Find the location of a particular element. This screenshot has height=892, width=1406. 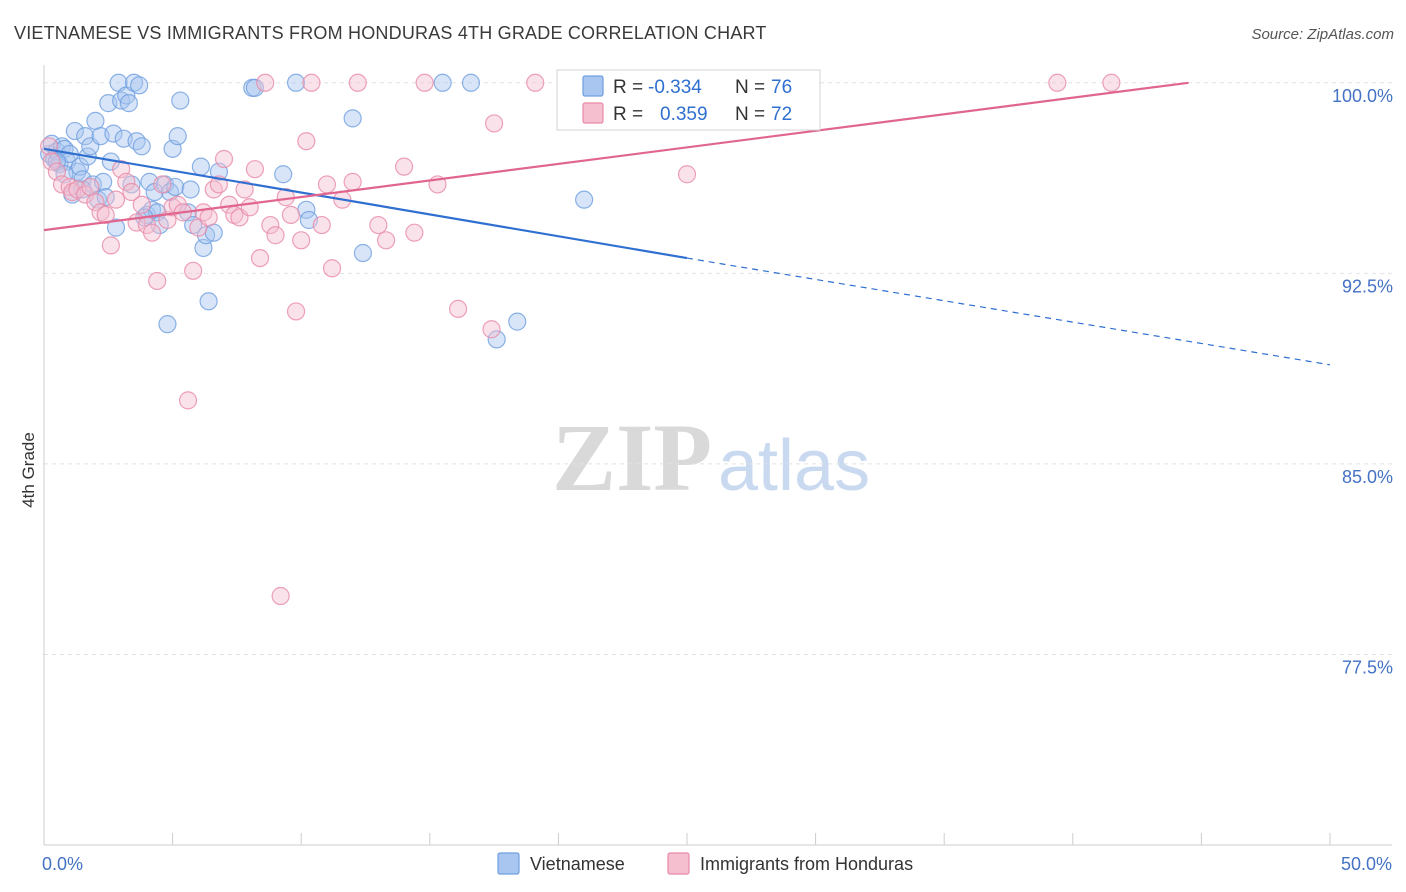

watermark-zip: ZIP is located at coordinates (632, 457).